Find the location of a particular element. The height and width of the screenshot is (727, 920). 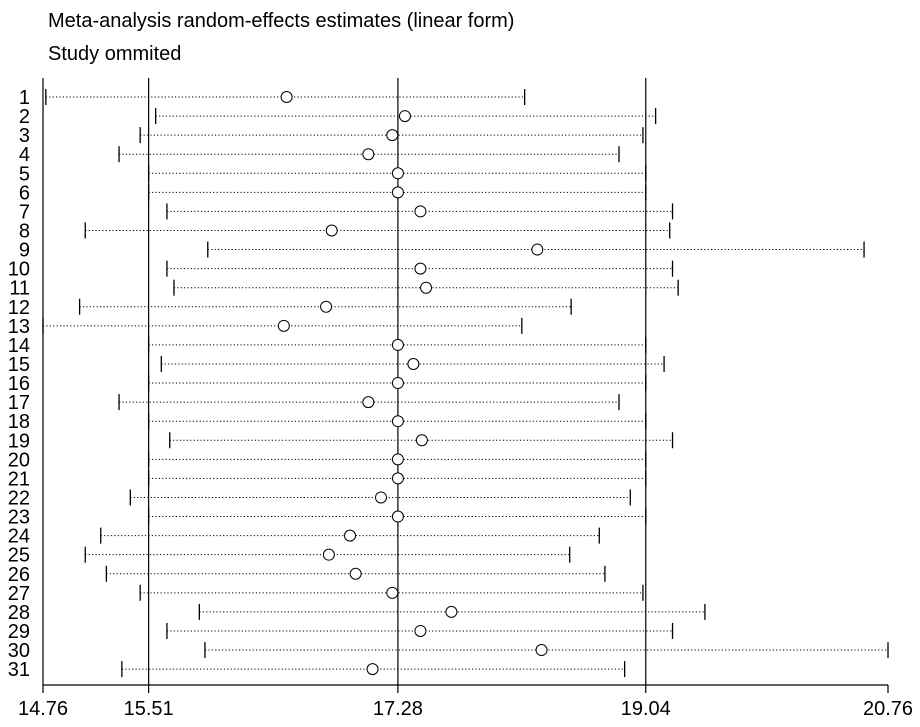

study-row: 27 is located at coordinates (326, 594).